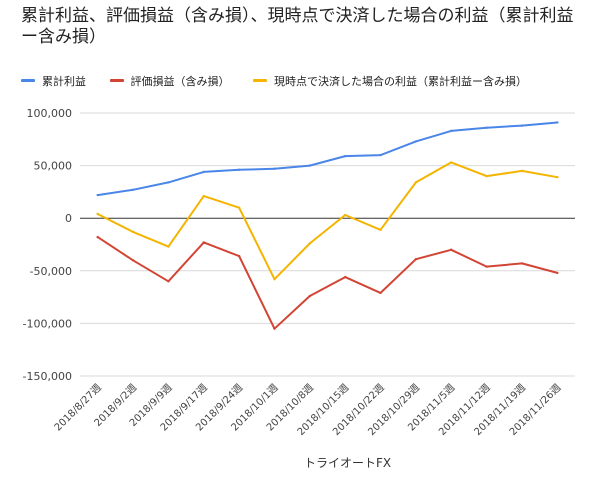 The width and height of the screenshot is (592, 481). I want to click on y-tick-label: -100,000, so click(47, 323).